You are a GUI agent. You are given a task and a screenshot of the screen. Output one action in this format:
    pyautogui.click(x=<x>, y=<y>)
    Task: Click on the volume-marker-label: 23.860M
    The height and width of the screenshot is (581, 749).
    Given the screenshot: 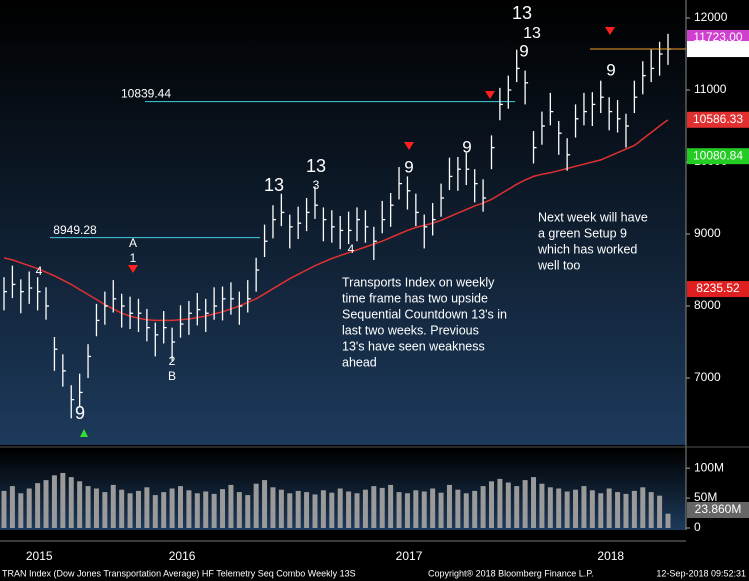 What is the action you would take?
    pyautogui.click(x=718, y=509)
    